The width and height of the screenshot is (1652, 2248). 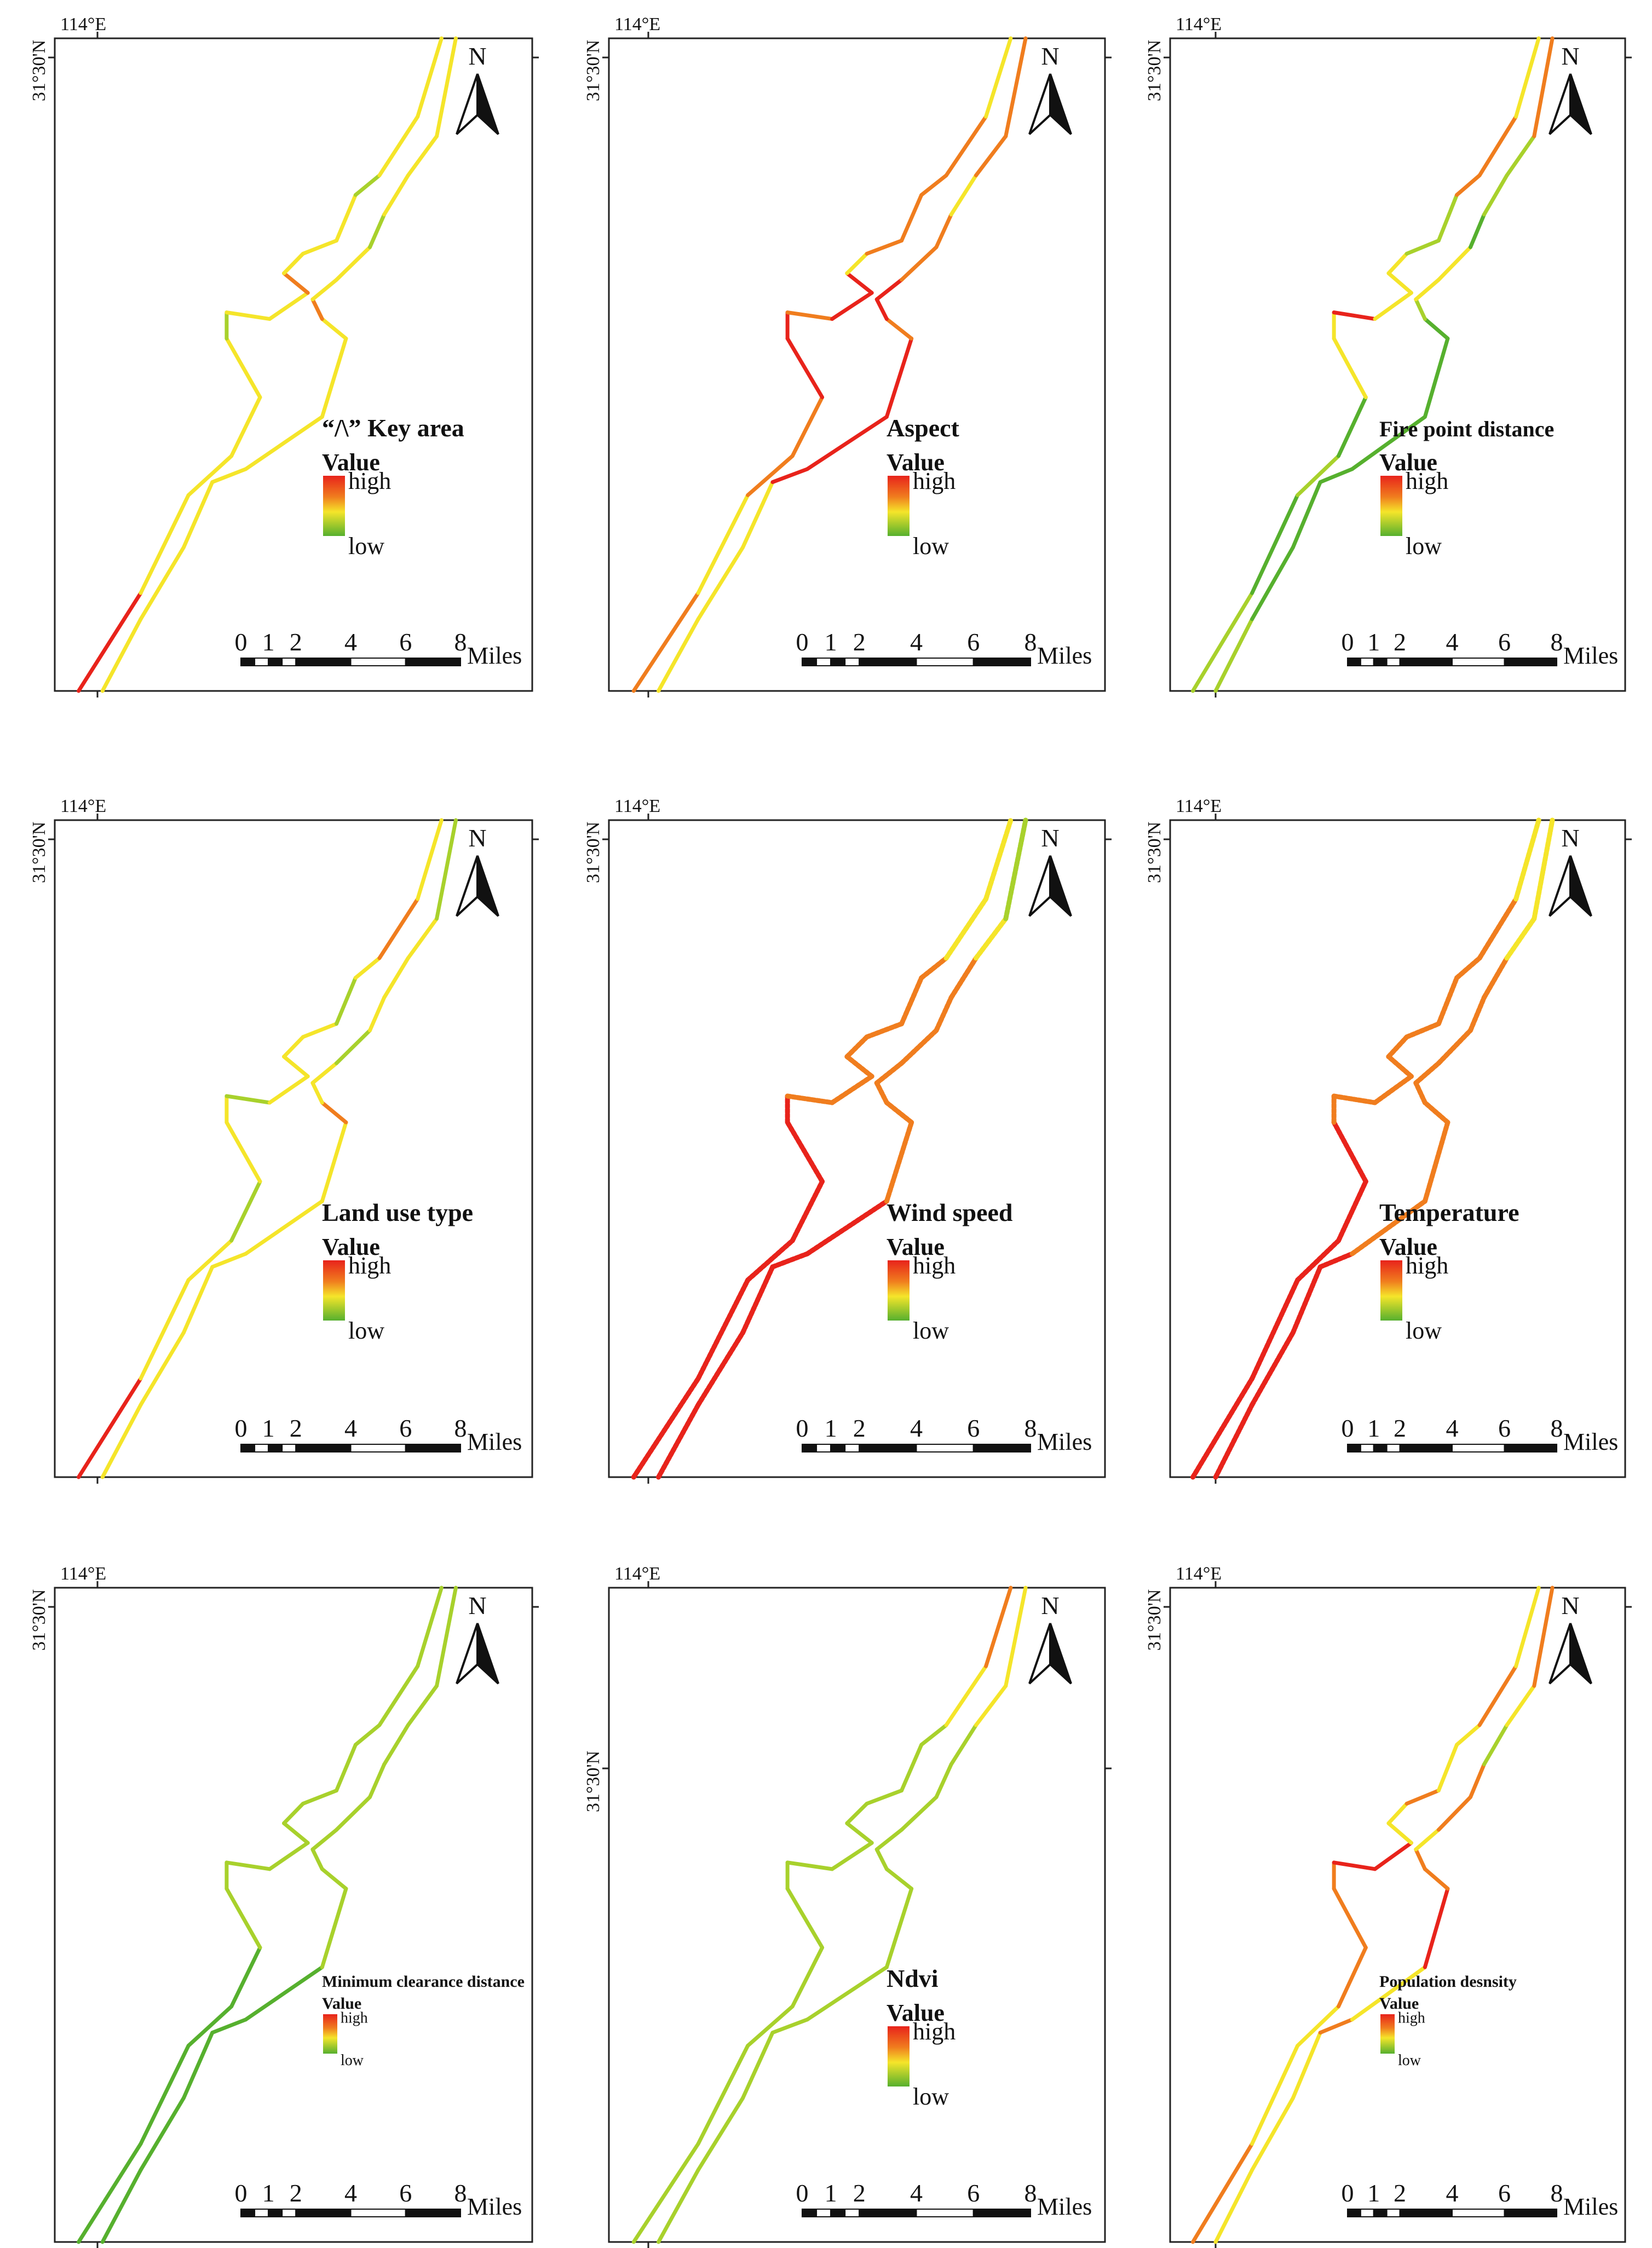 What do you see at coordinates (924, 428) in the screenshot?
I see `panel-title: Aspect` at bounding box center [924, 428].